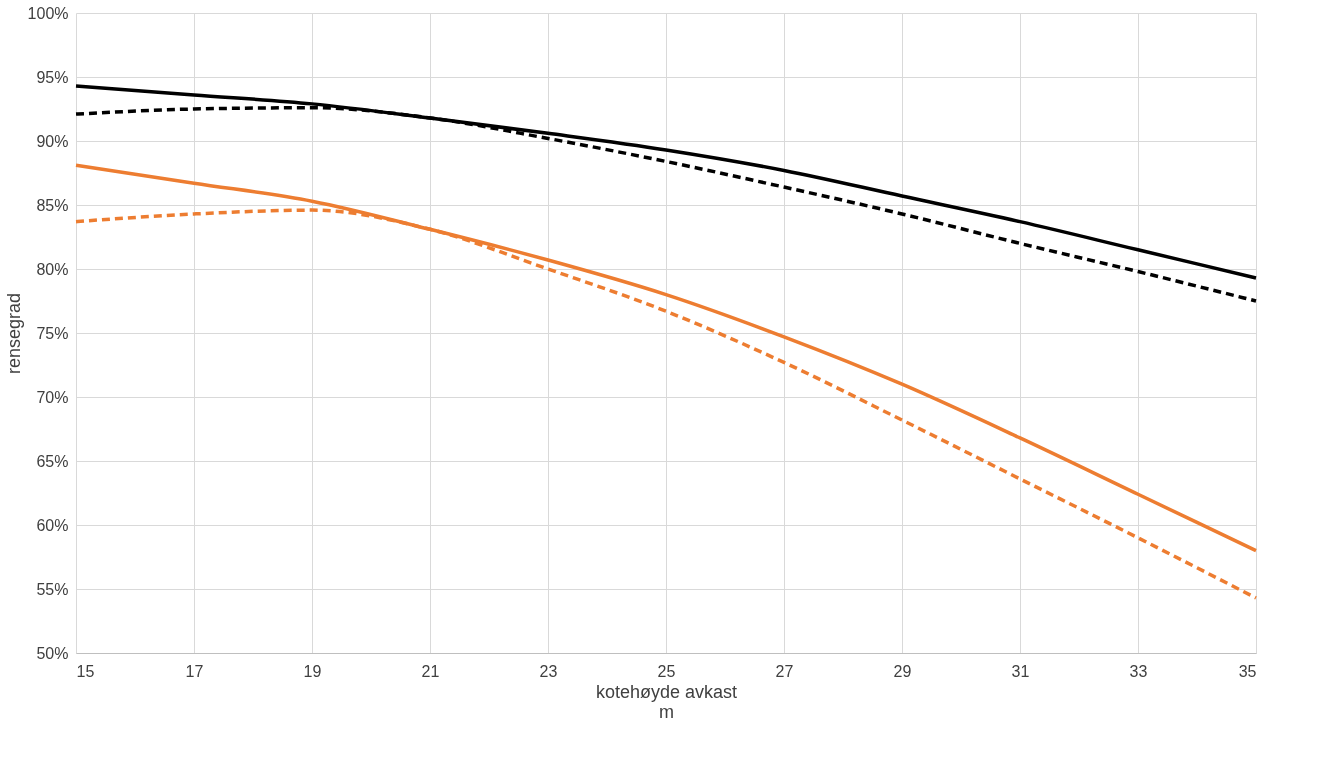 The height and width of the screenshot is (782, 1321). Describe the element at coordinates (85, 671) in the screenshot. I see `x-tick-label: 15` at that location.